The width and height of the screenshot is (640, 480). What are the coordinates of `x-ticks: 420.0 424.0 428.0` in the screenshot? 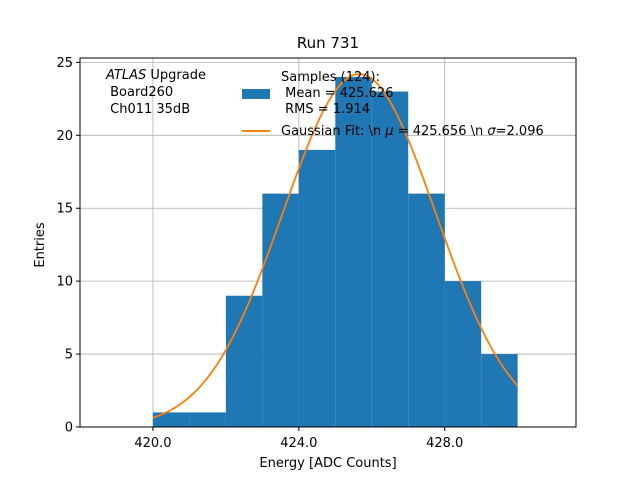 It's located at (298, 439).